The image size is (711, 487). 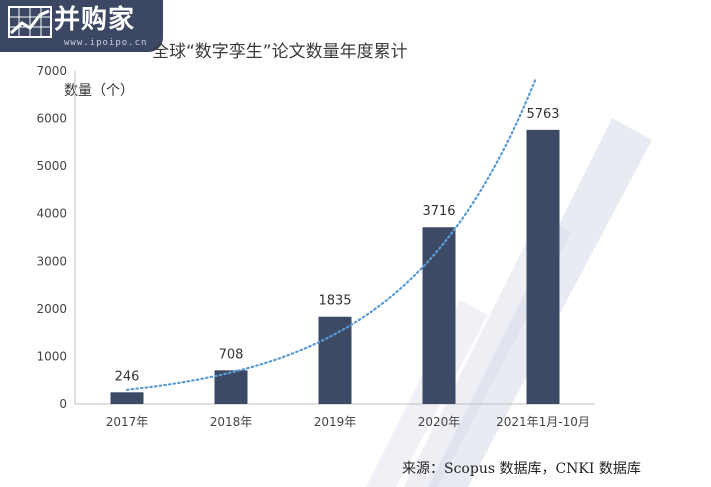 What do you see at coordinates (280, 52) in the screenshot?
I see `chart-title: 全球“数字孪生”论文数量年度累计` at bounding box center [280, 52].